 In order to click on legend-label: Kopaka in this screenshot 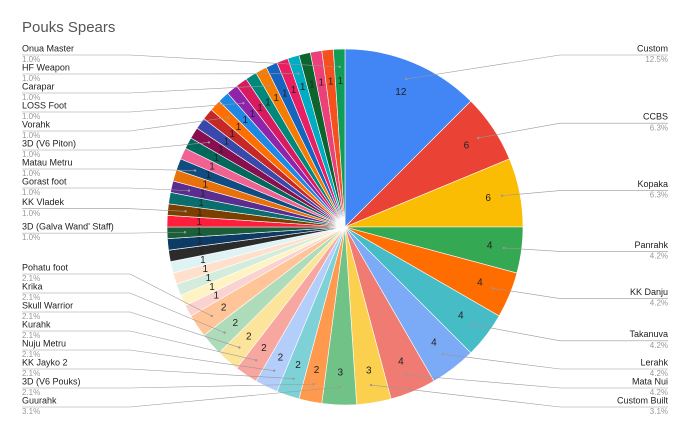, I will do `click(652, 184)`.